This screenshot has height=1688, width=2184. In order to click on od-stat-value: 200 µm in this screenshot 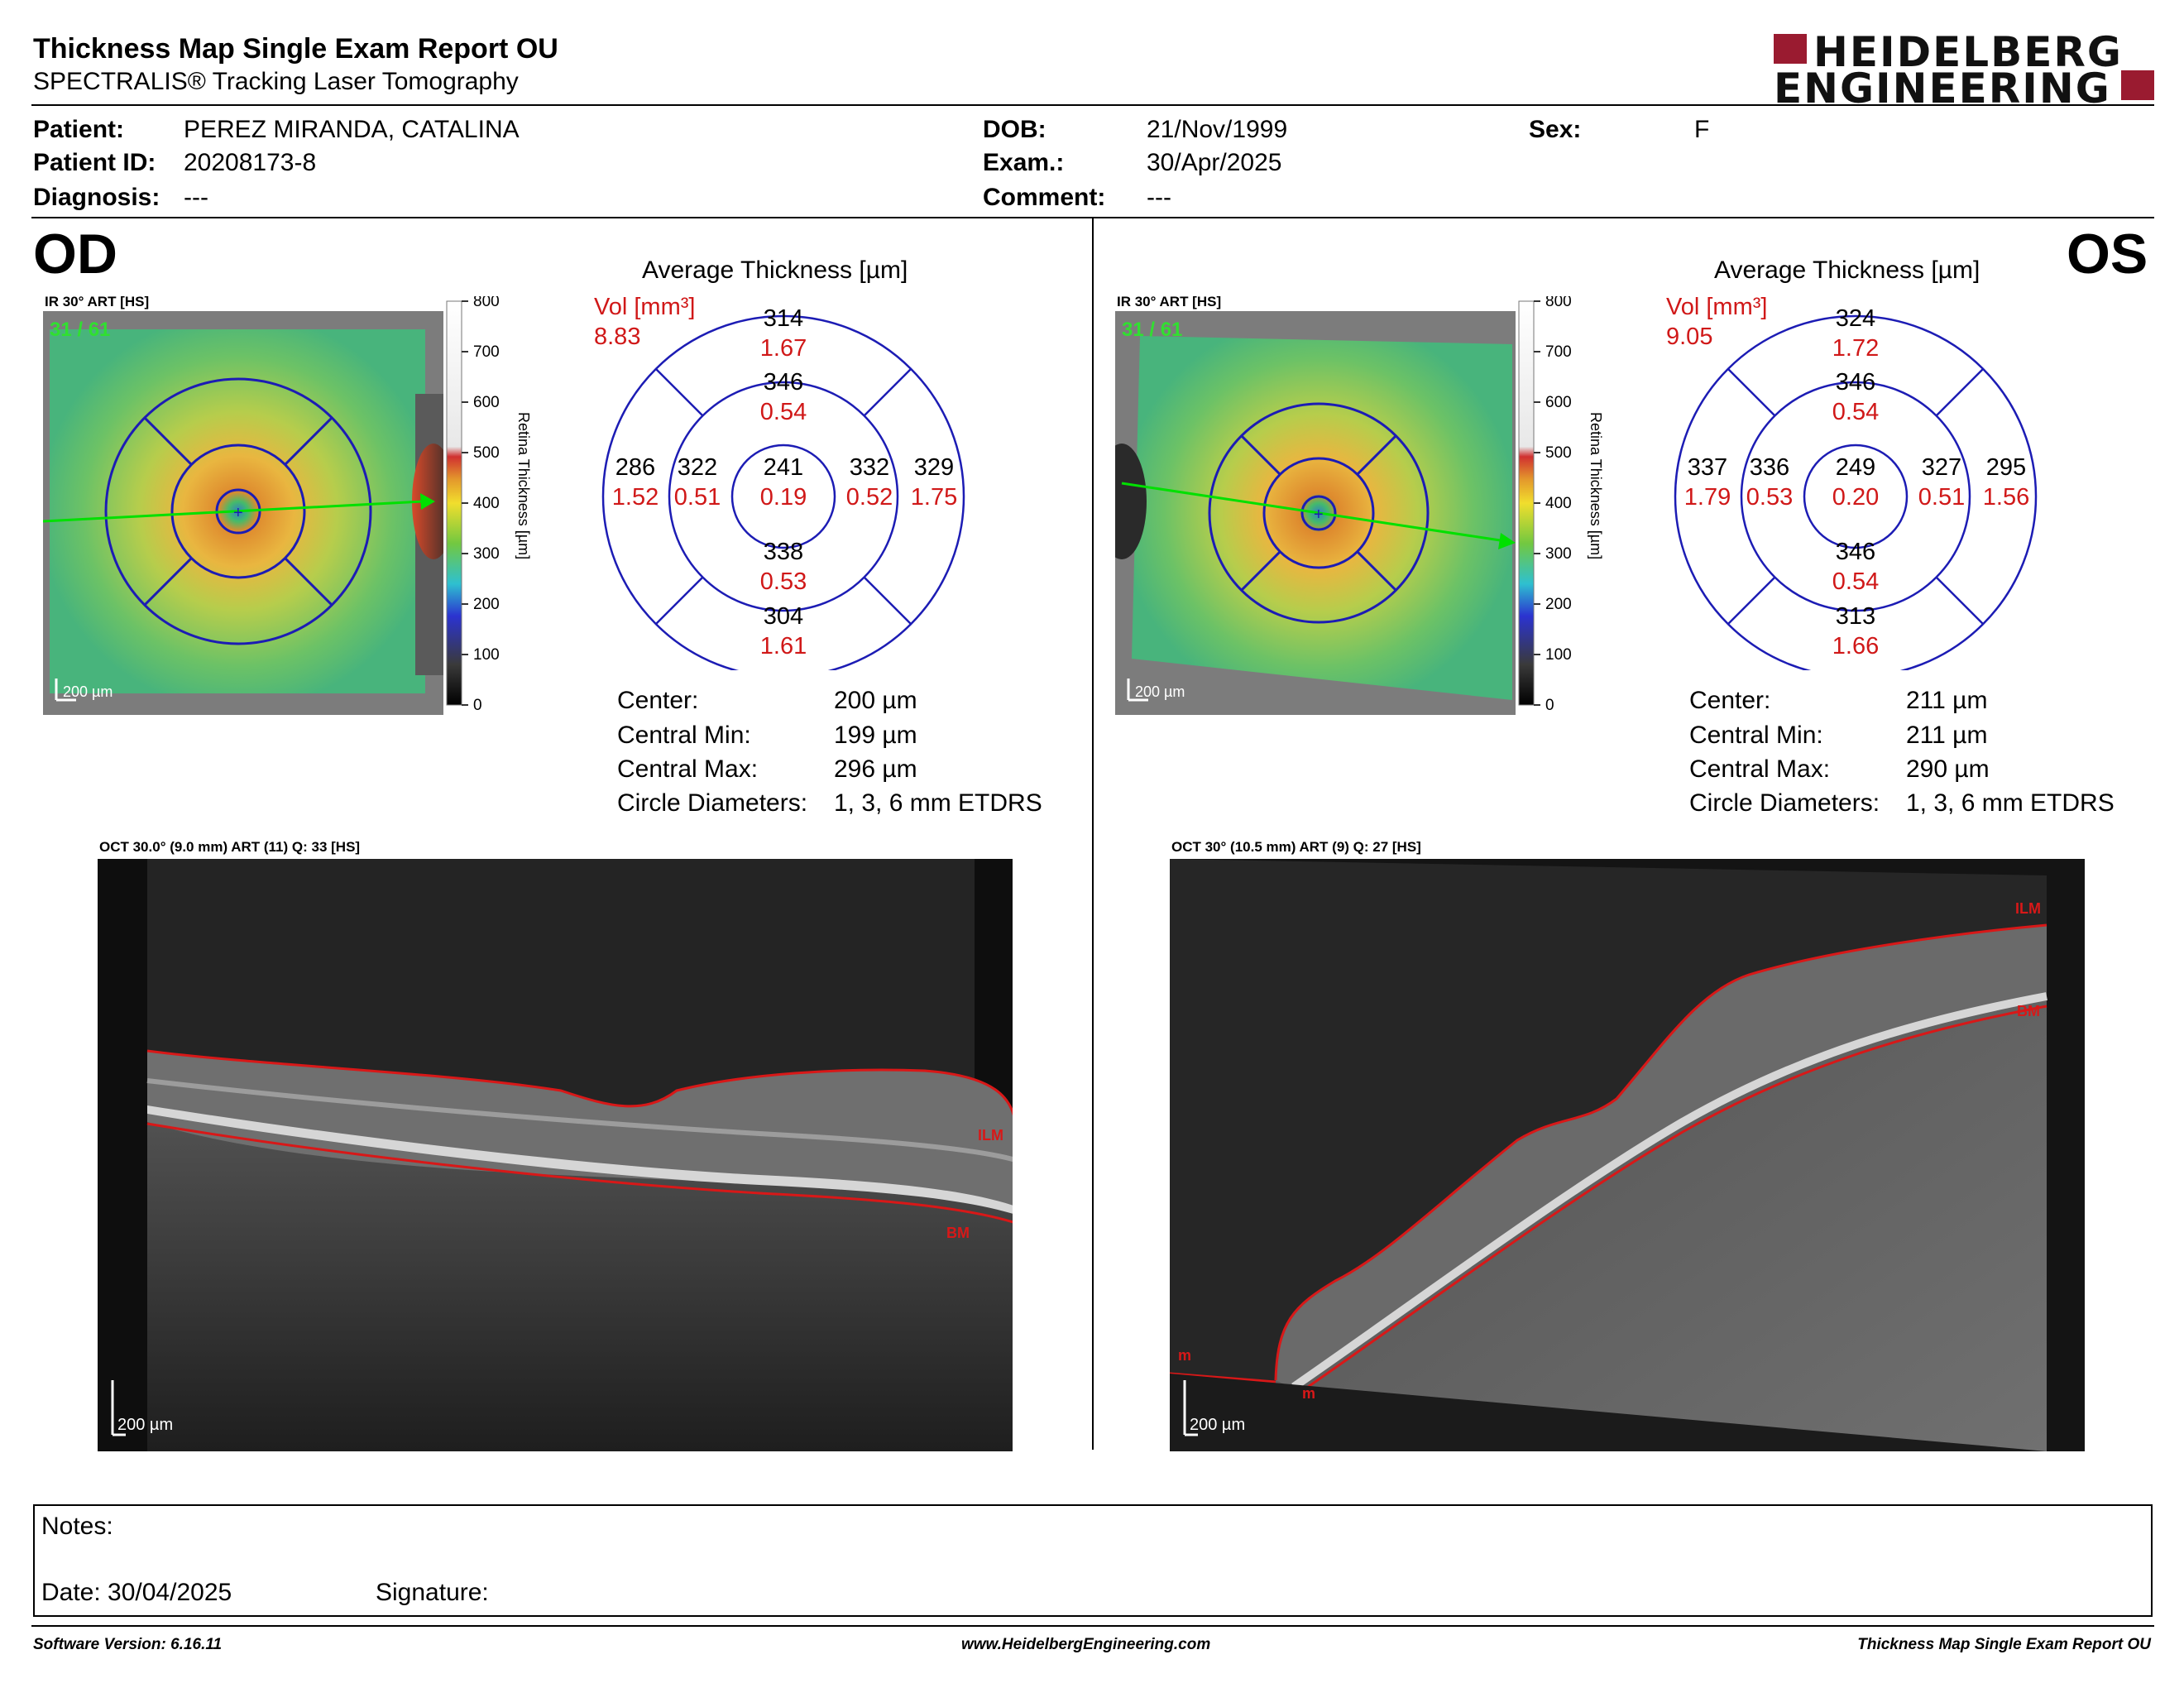, I will do `click(875, 700)`.